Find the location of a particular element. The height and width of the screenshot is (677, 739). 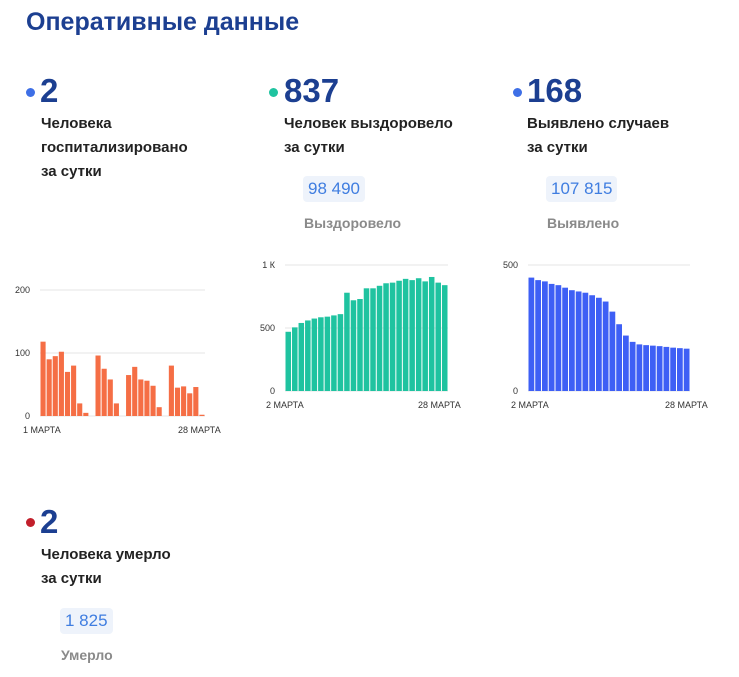

cases-bar-chart: 0 500 2 МАРТА 28 МАРТА is located at coordinates (605, 335).